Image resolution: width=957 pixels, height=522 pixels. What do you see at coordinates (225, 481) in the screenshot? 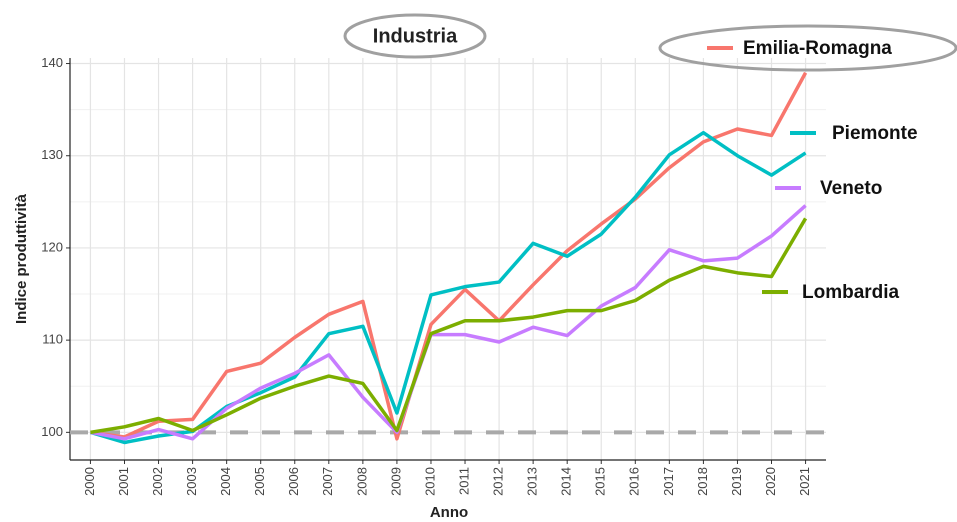
I see `x-tick-label: 2004` at bounding box center [225, 481].